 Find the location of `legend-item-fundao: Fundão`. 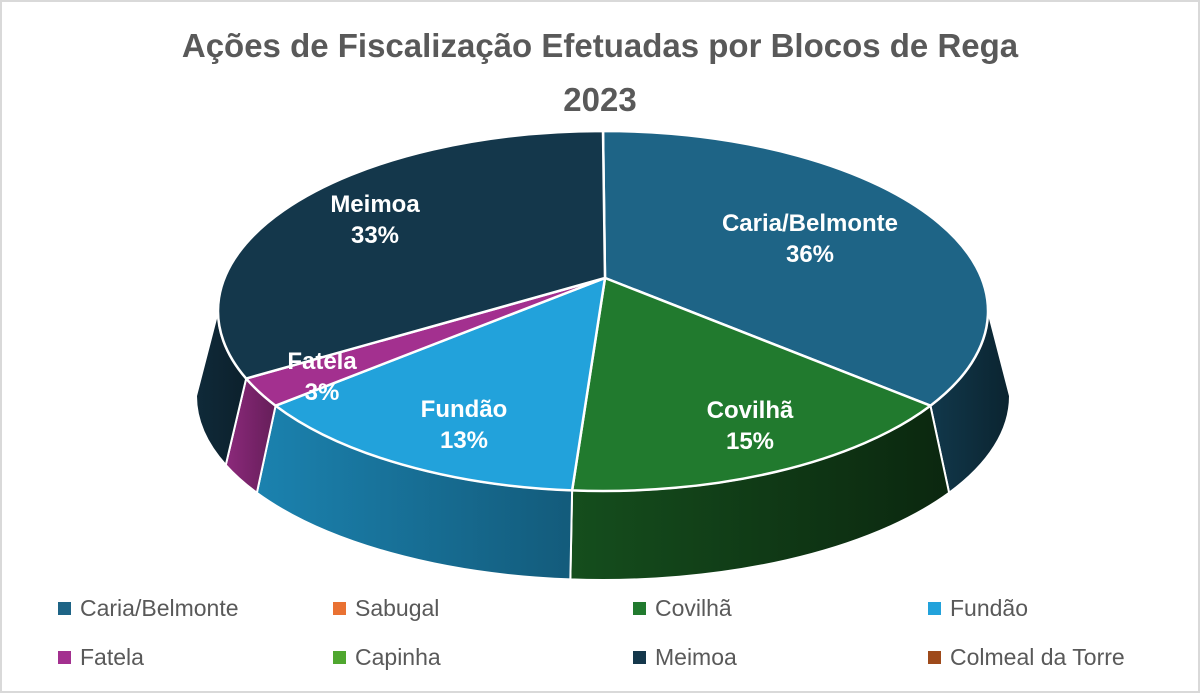

legend-item-fundao: Fundão is located at coordinates (978, 608).